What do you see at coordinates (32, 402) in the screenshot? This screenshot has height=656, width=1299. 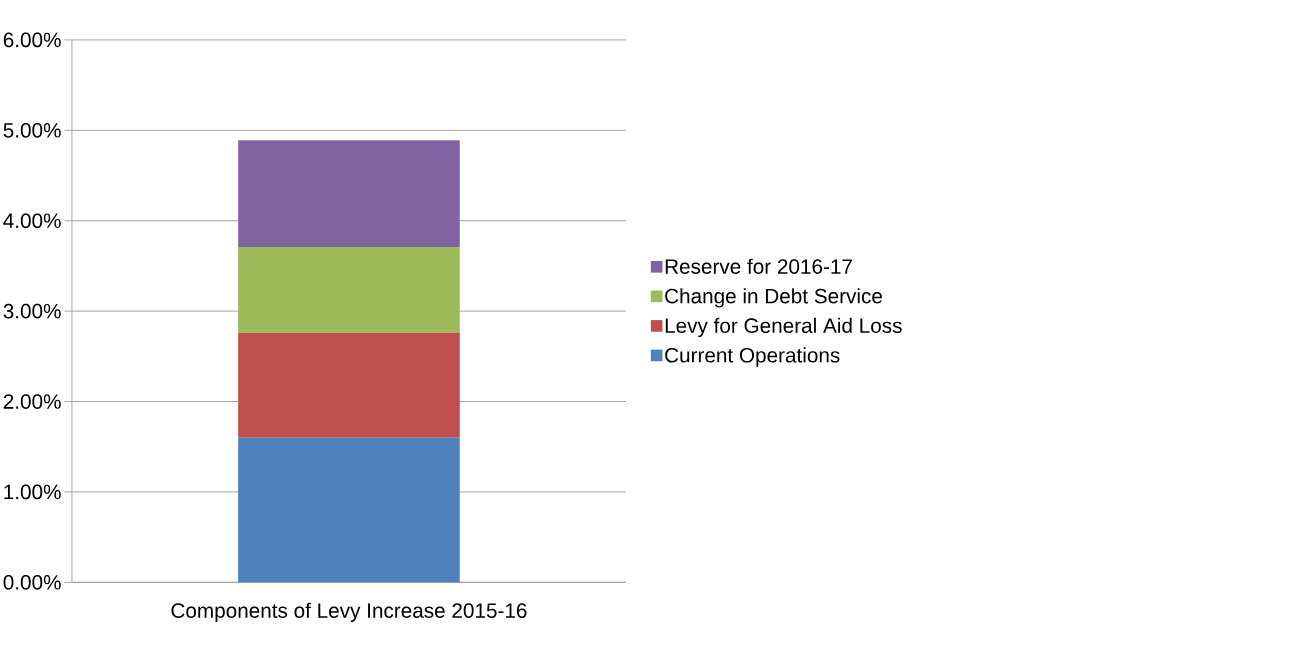 I see `y-tick-label: 2.00%` at bounding box center [32, 402].